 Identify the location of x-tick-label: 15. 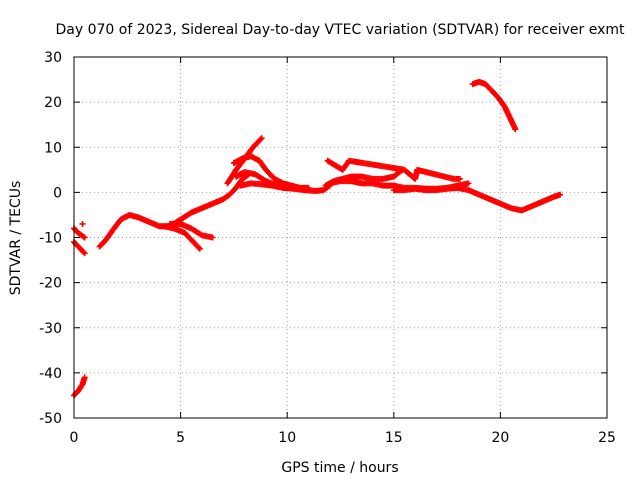
(394, 438).